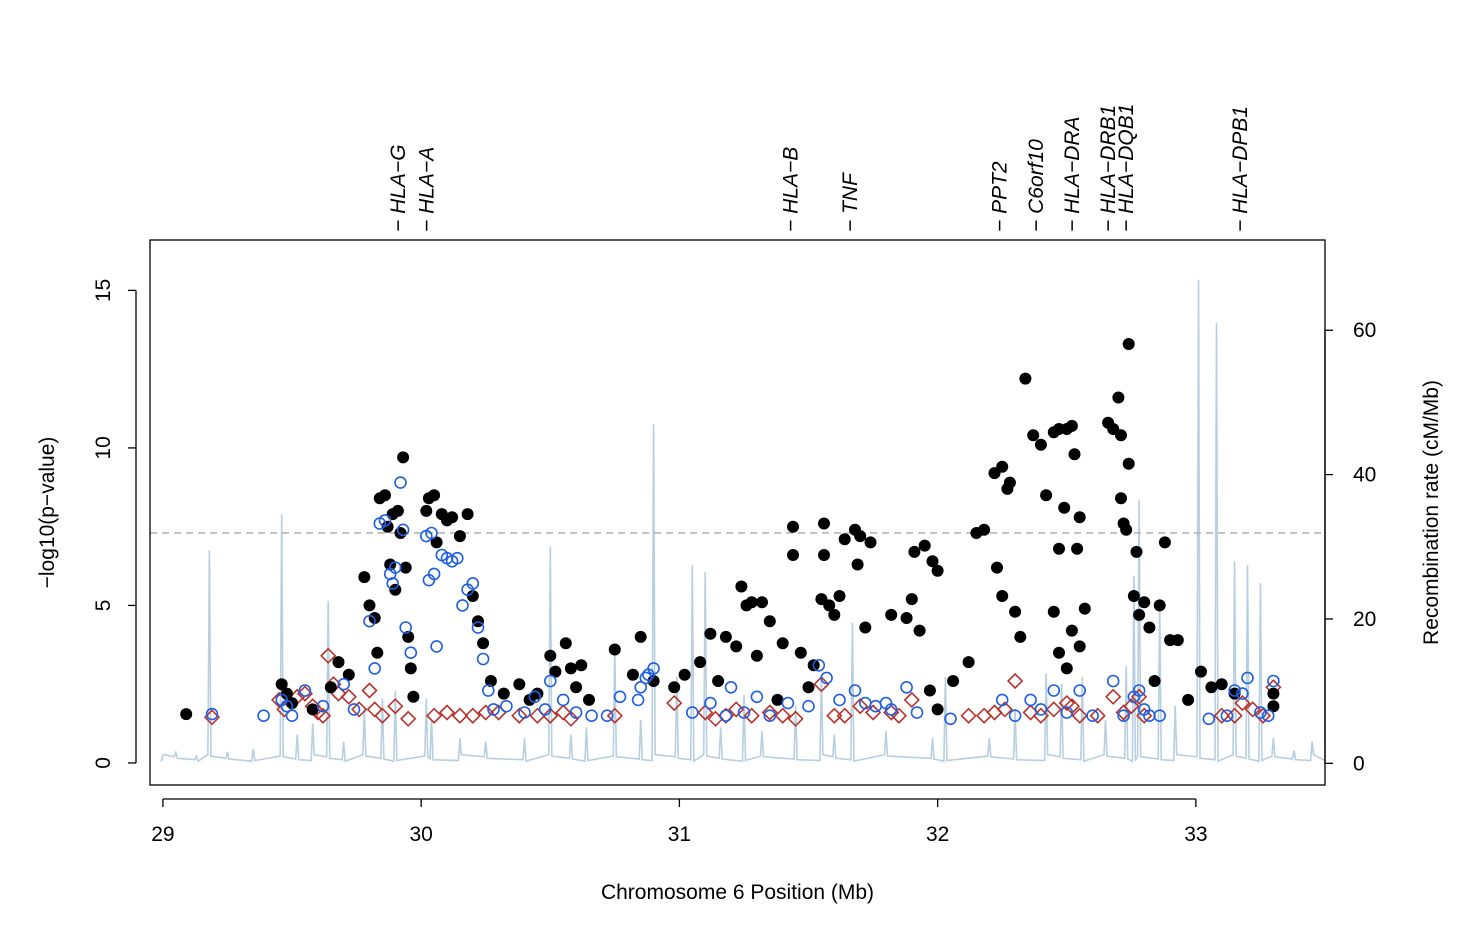  Describe the element at coordinates (679, 822) in the screenshot. I see `x-axis: 29 30 31 32 33` at that location.